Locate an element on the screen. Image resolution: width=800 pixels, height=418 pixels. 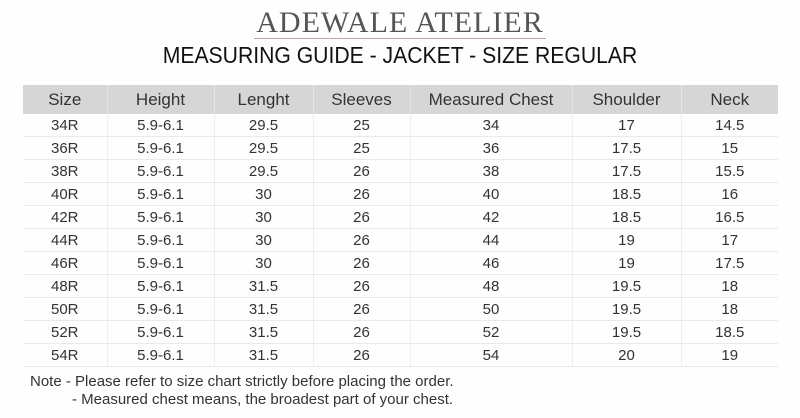
table-row: 40R 5.9-6.1 30 26 40 18.5 16 is located at coordinates (400, 194).